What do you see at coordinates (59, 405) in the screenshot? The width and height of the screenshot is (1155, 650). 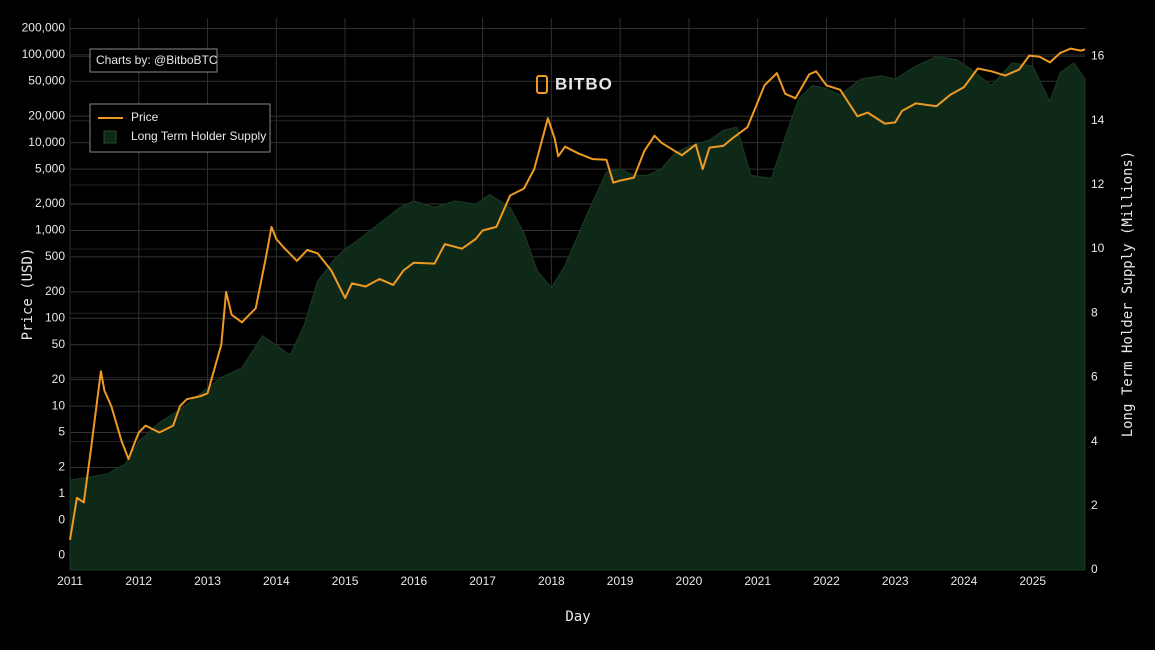 I see `y-tick-label: 10` at bounding box center [59, 405].